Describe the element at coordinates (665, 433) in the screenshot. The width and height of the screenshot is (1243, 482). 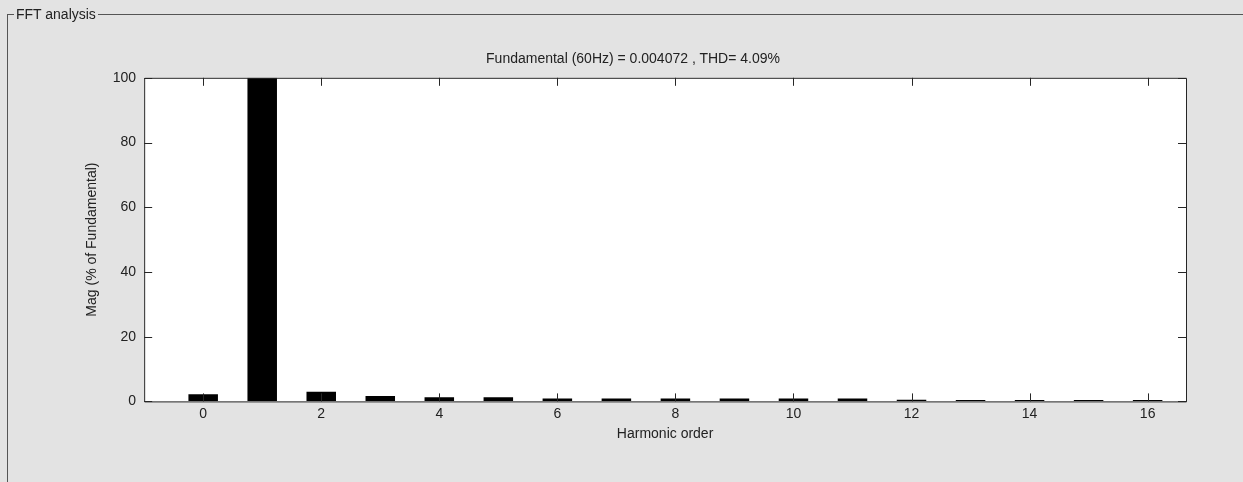
I see `x-axis-title: Harmonic order` at that location.